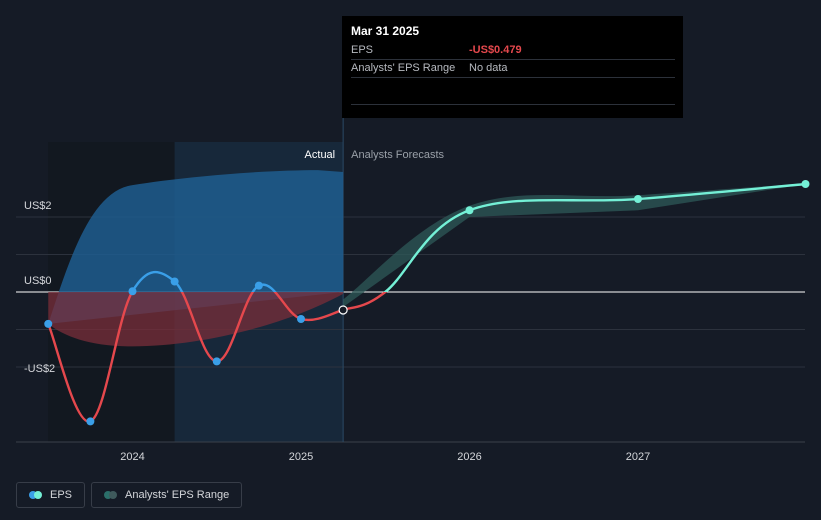 The height and width of the screenshot is (520, 821). I want to click on legend-item-range: Analysts' EPS Range, so click(167, 495).